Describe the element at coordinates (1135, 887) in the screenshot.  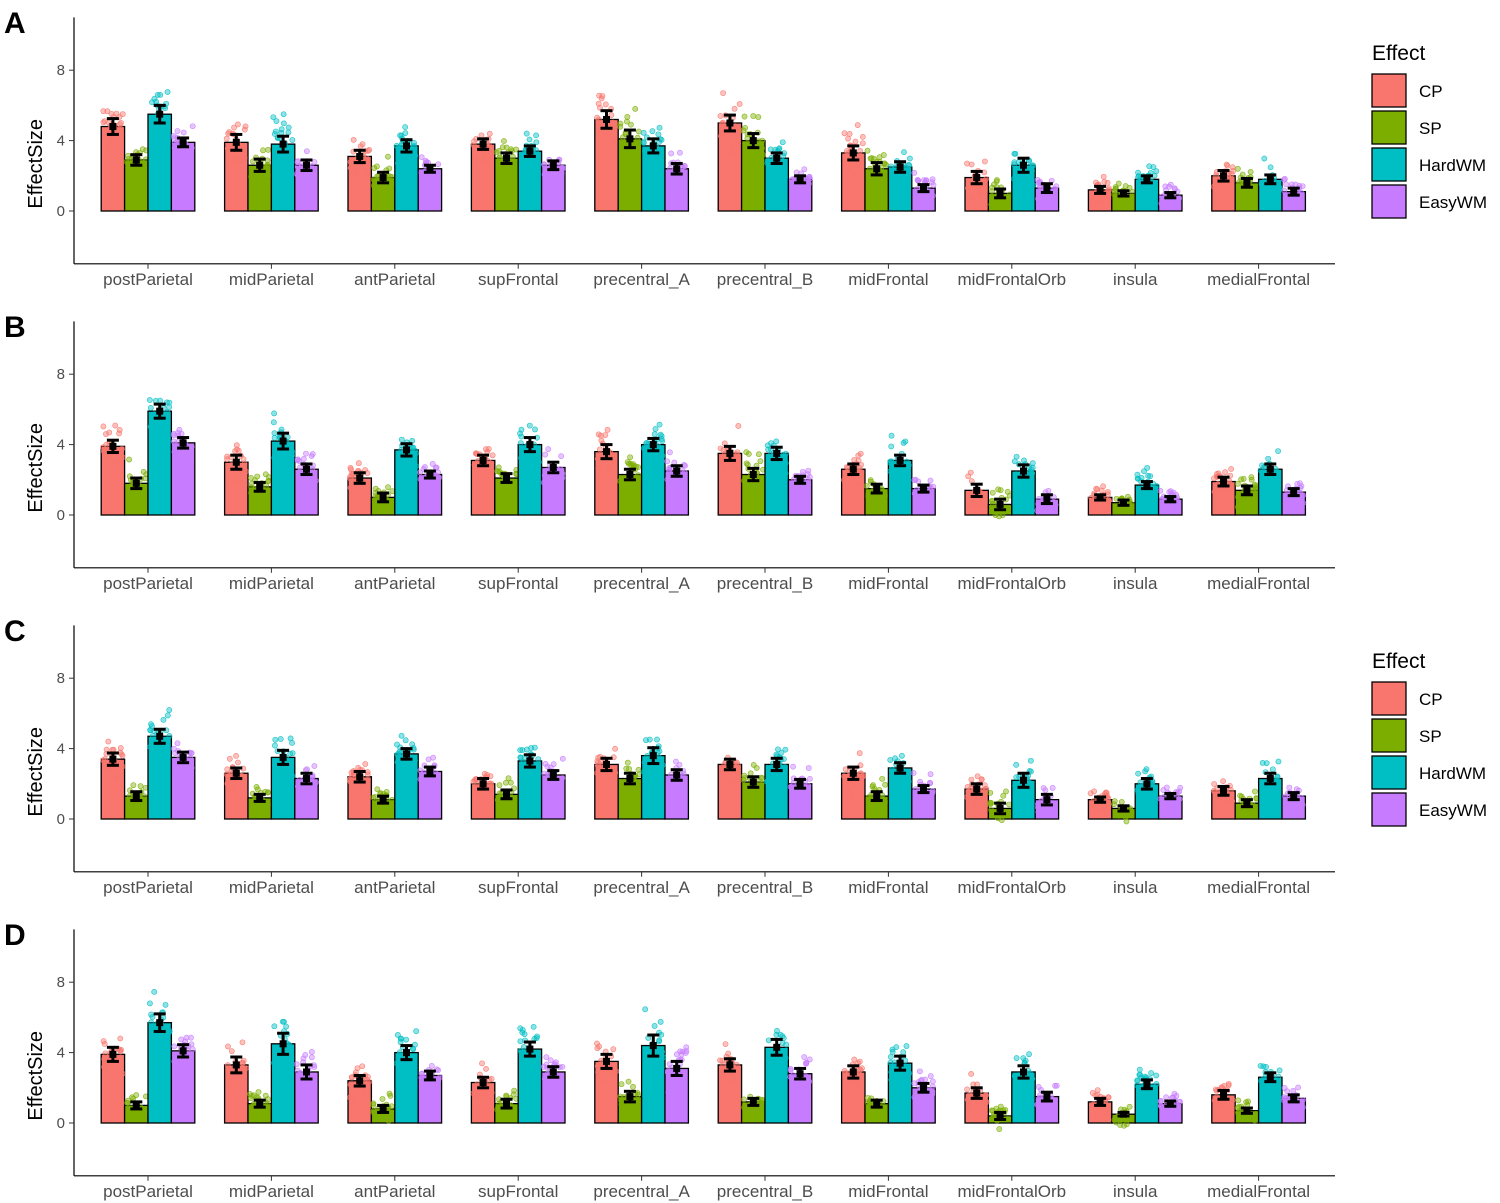
I see `x-tick-label: insula` at that location.